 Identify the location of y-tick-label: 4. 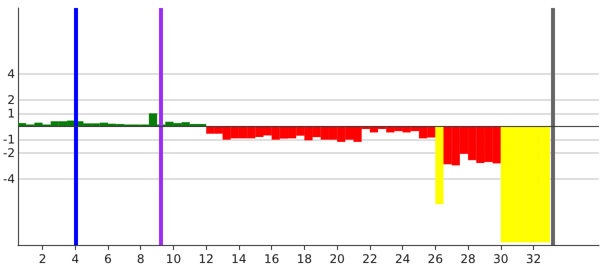
(11, 73).